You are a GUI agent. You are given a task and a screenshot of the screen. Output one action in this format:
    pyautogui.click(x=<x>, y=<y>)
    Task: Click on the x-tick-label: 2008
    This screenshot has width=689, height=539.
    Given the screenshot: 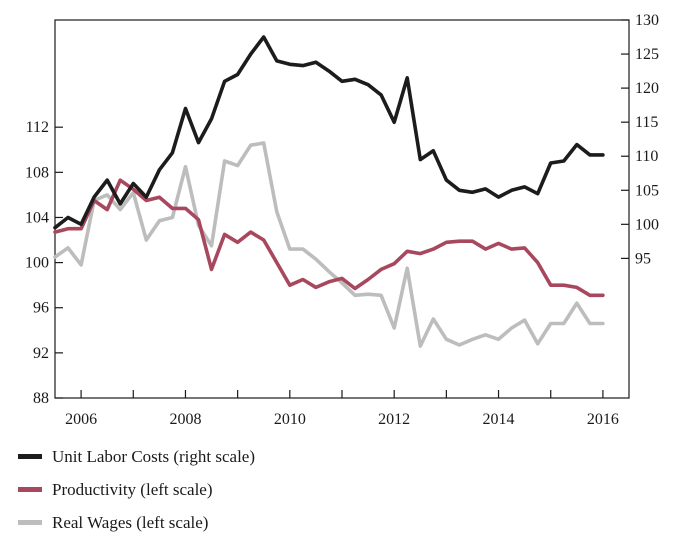 What is the action you would take?
    pyautogui.click(x=185, y=419)
    